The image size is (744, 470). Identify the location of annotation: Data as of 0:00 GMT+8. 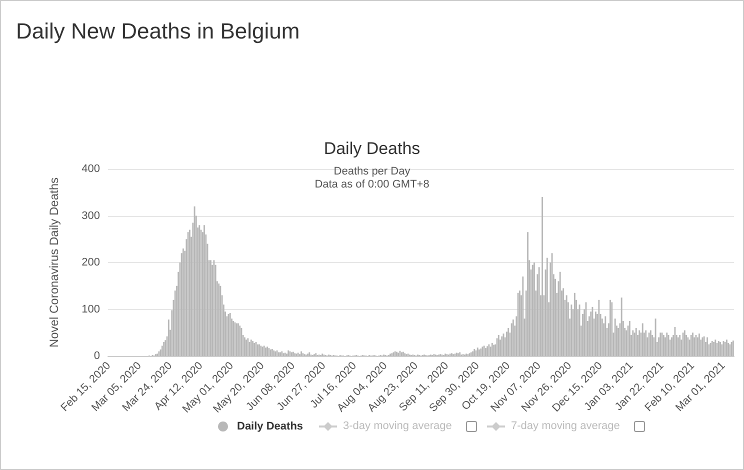
(372, 184).